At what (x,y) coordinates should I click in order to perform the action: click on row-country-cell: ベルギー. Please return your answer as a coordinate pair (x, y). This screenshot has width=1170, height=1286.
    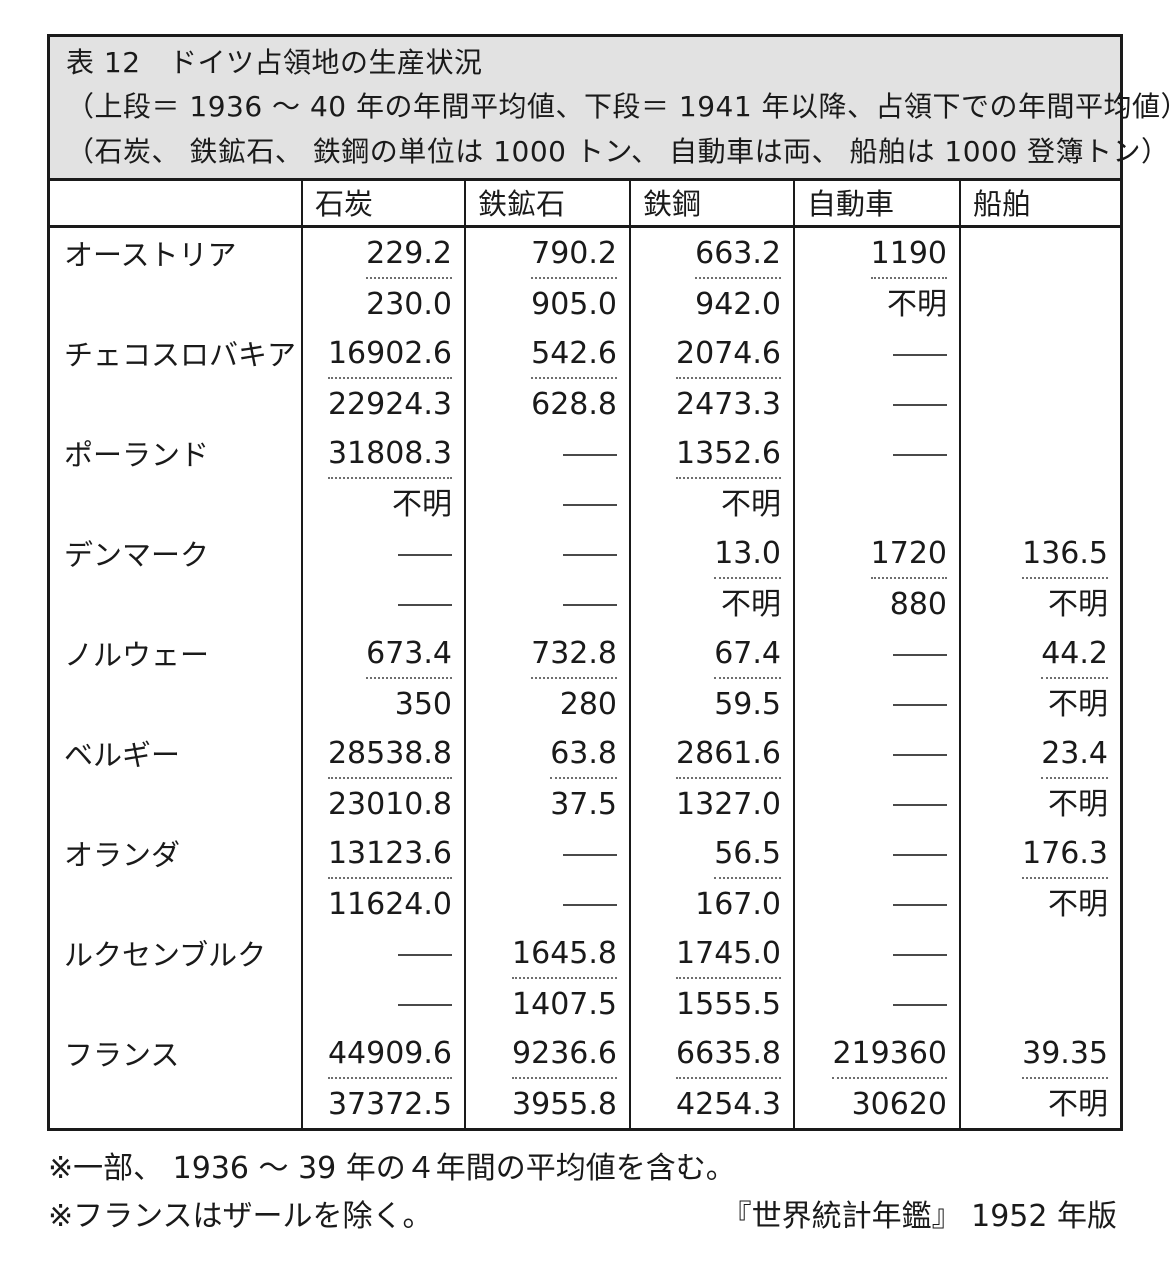
    Looking at the image, I should click on (175, 778).